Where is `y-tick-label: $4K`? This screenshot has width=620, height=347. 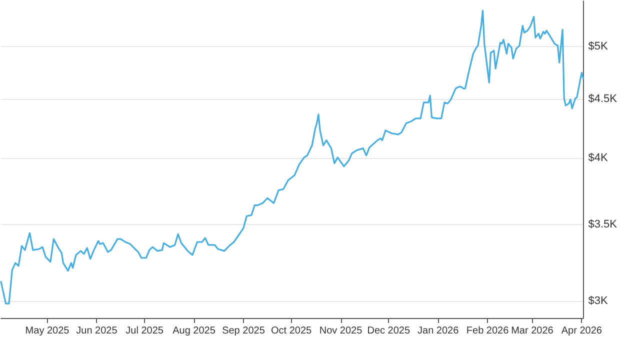 y-tick-label: $4K is located at coordinates (598, 158).